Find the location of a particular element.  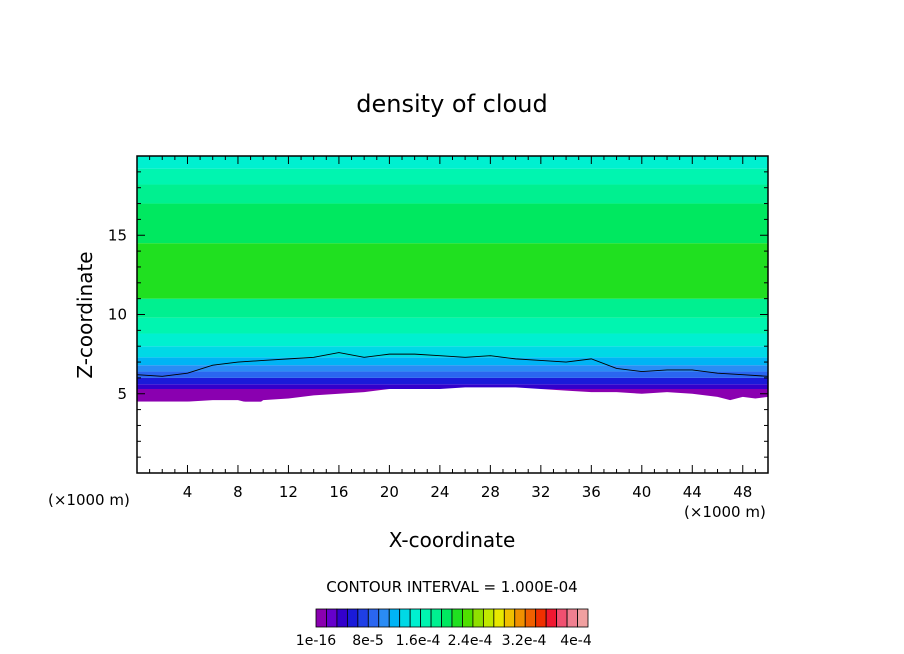

y-tick-label: 5 is located at coordinates (122, 394).